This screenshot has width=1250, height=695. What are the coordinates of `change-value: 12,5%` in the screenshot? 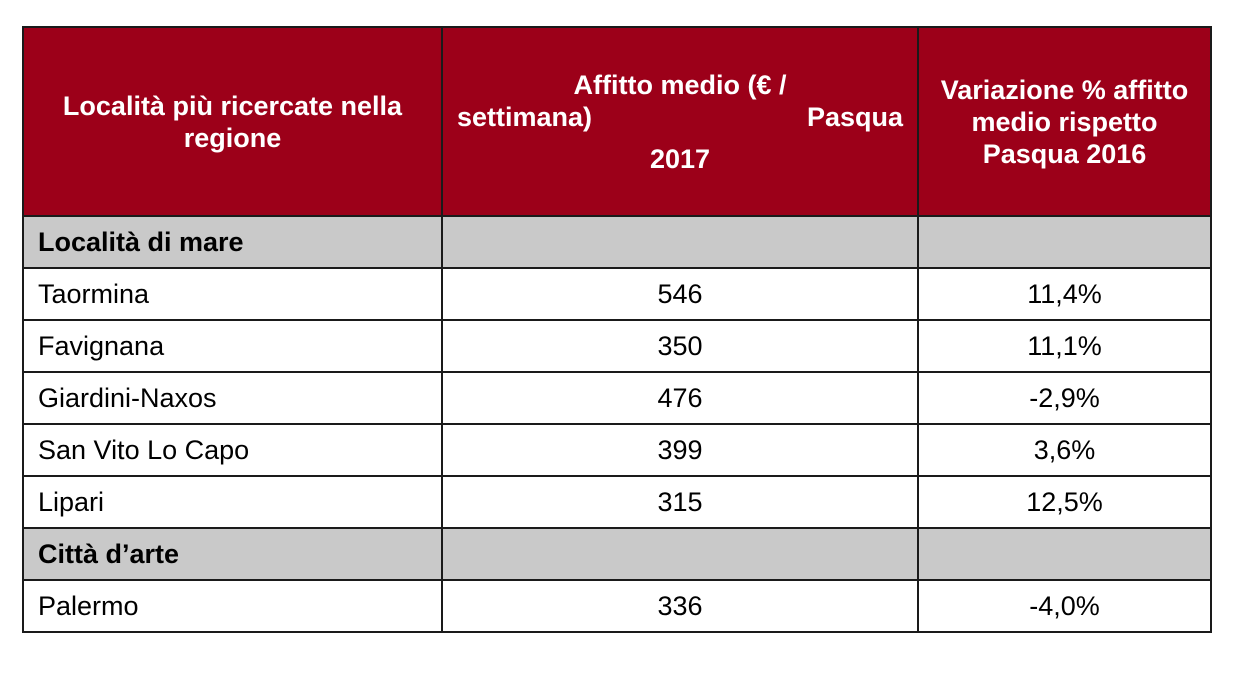 It's located at (1064, 502).